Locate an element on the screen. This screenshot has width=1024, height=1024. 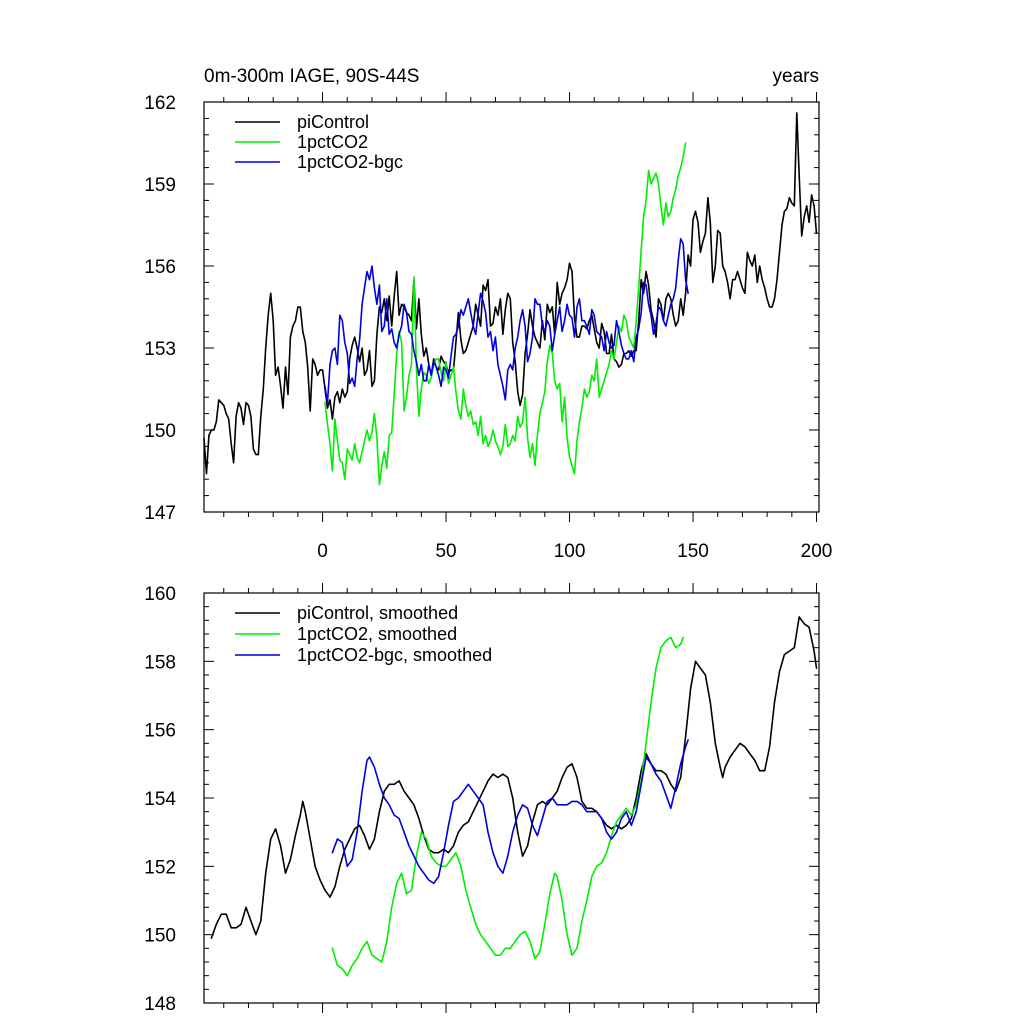
1pctco2-bgc-smoothed-line is located at coordinates (510, 812).